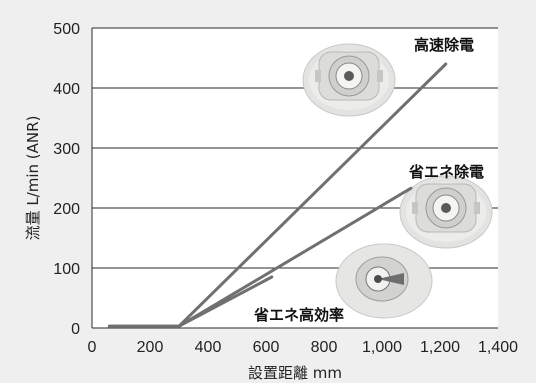  What do you see at coordinates (382, 347) in the screenshot?
I see `x-tick-label: 1,000` at bounding box center [382, 347].